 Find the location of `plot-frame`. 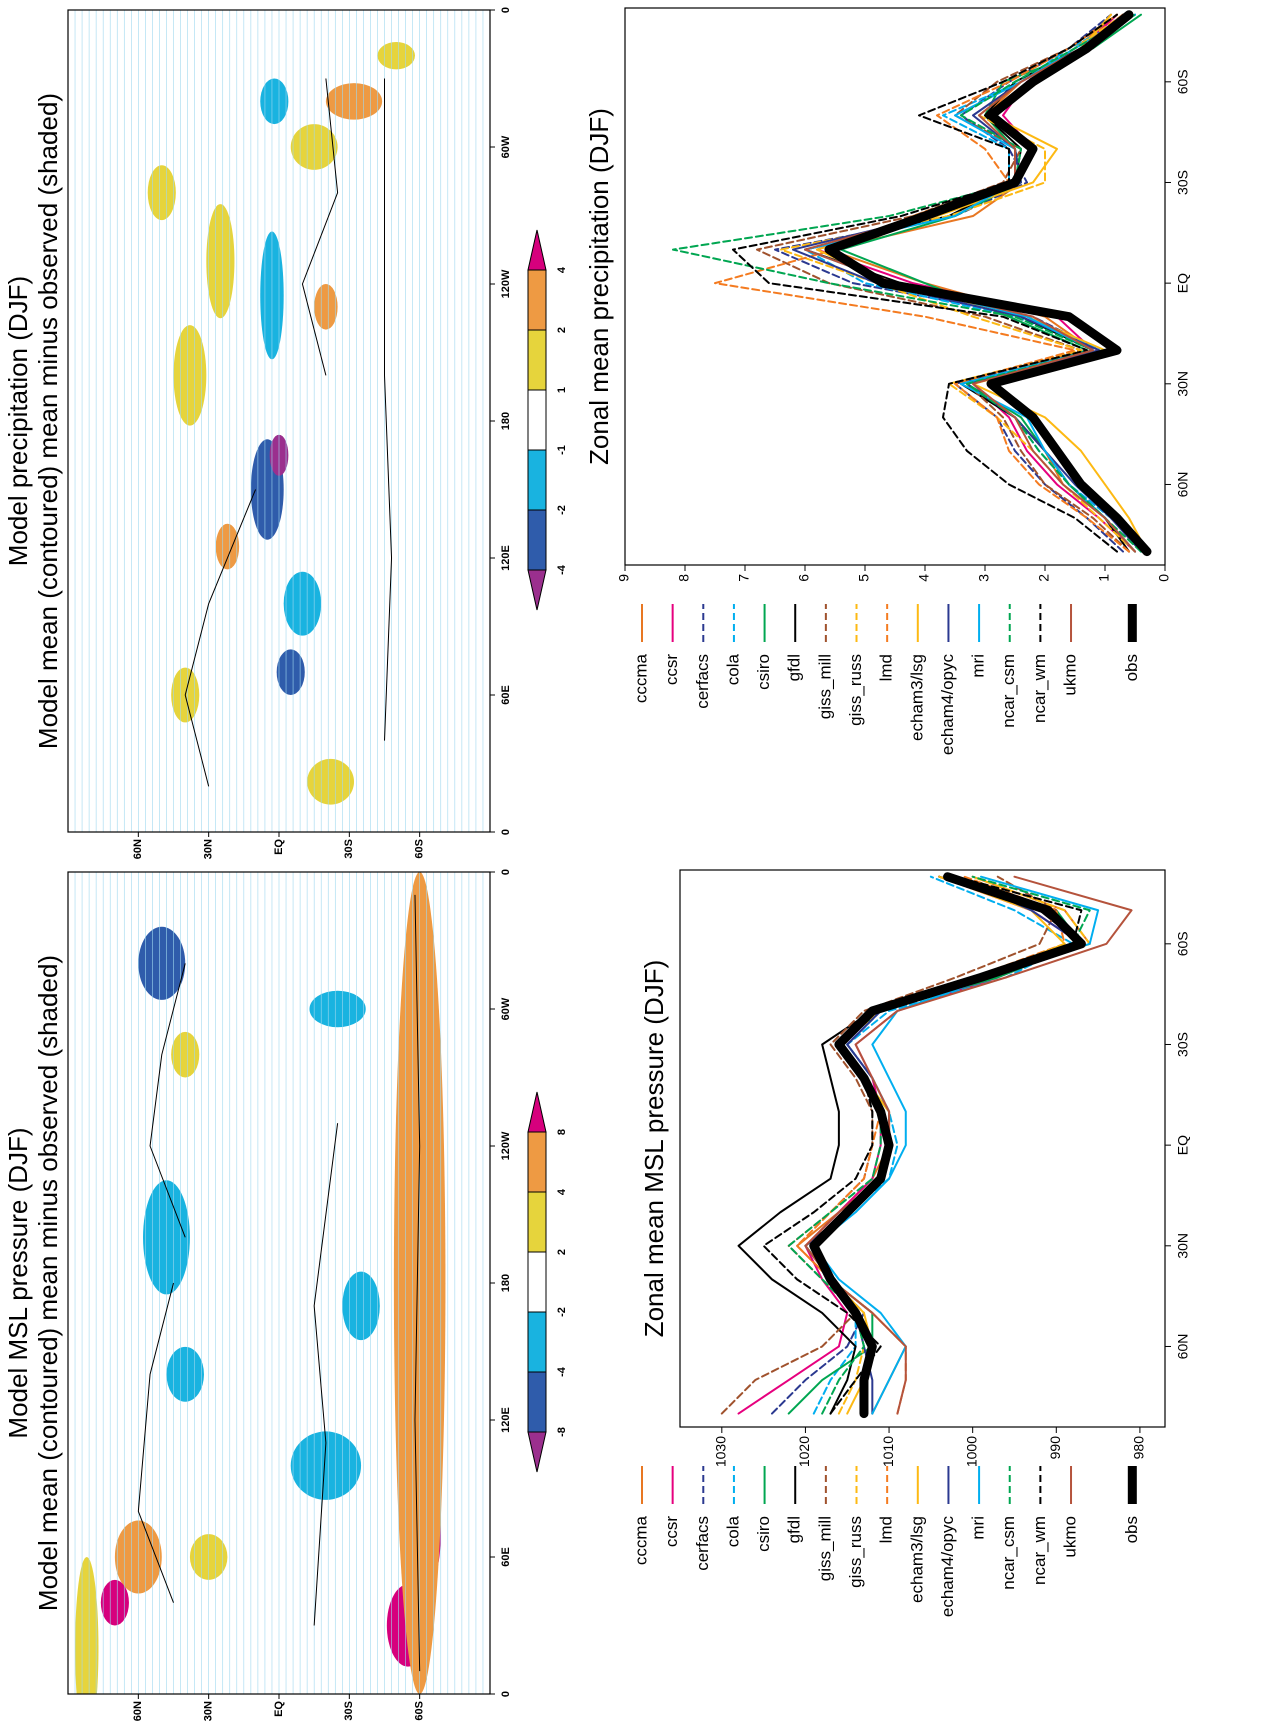

plot-frame is located at coordinates (922, 1148).